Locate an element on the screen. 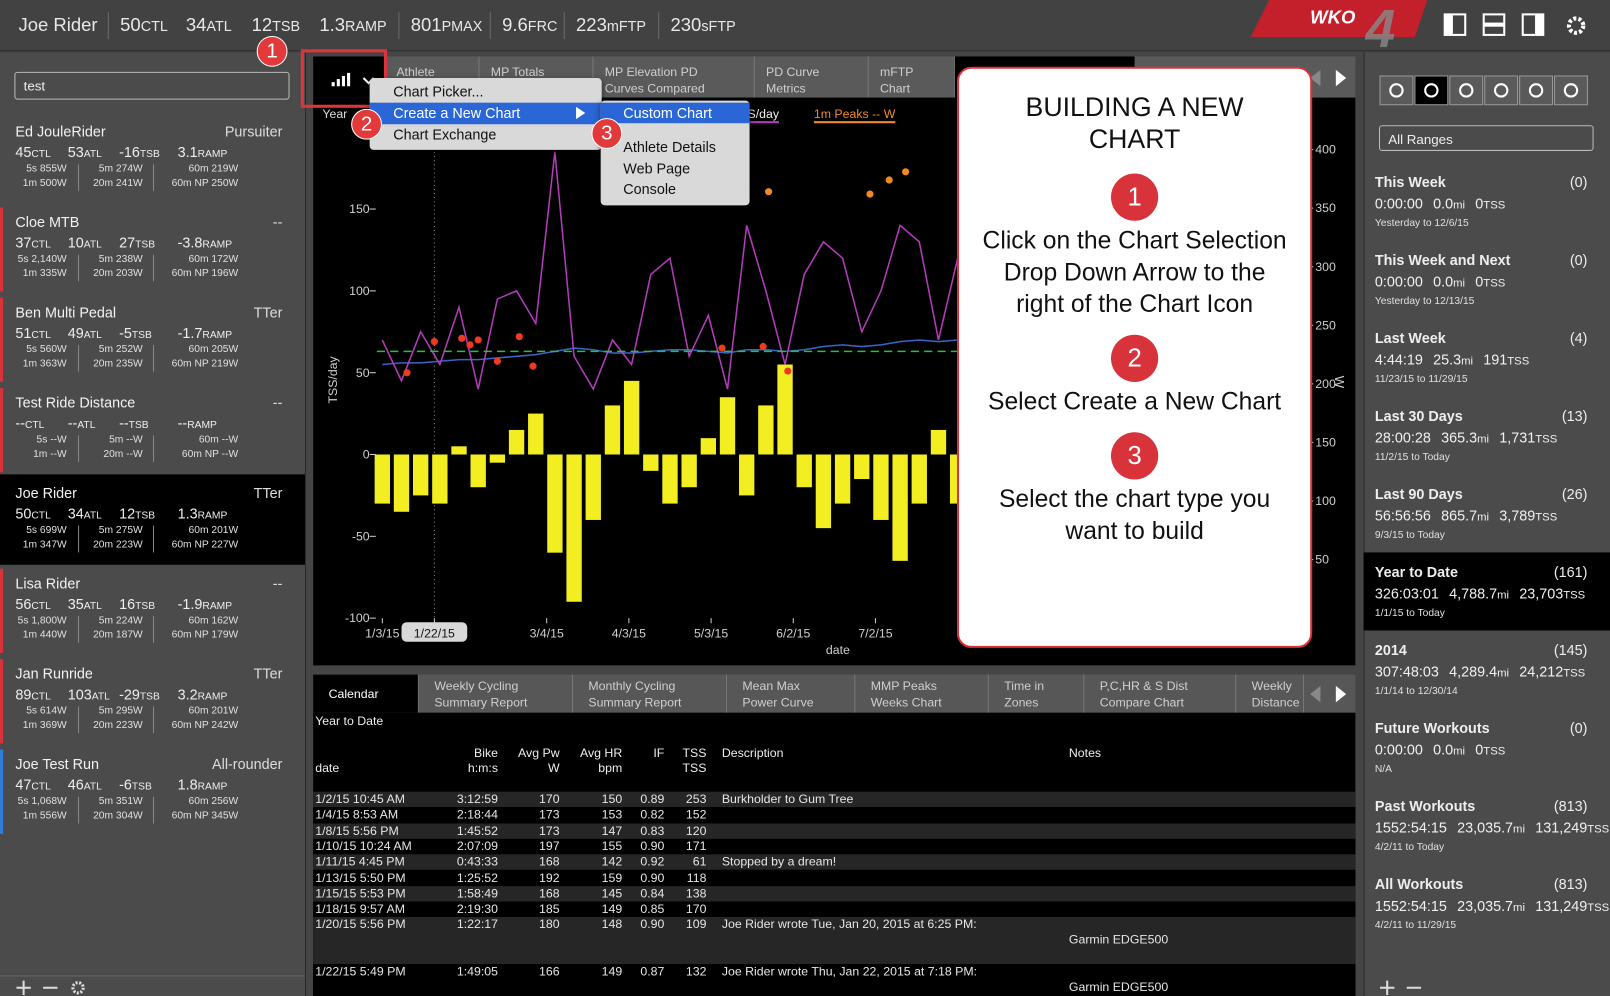 The image size is (1610, 996). bottom-tab: Time in Zones is located at coordinates (1037, 693).